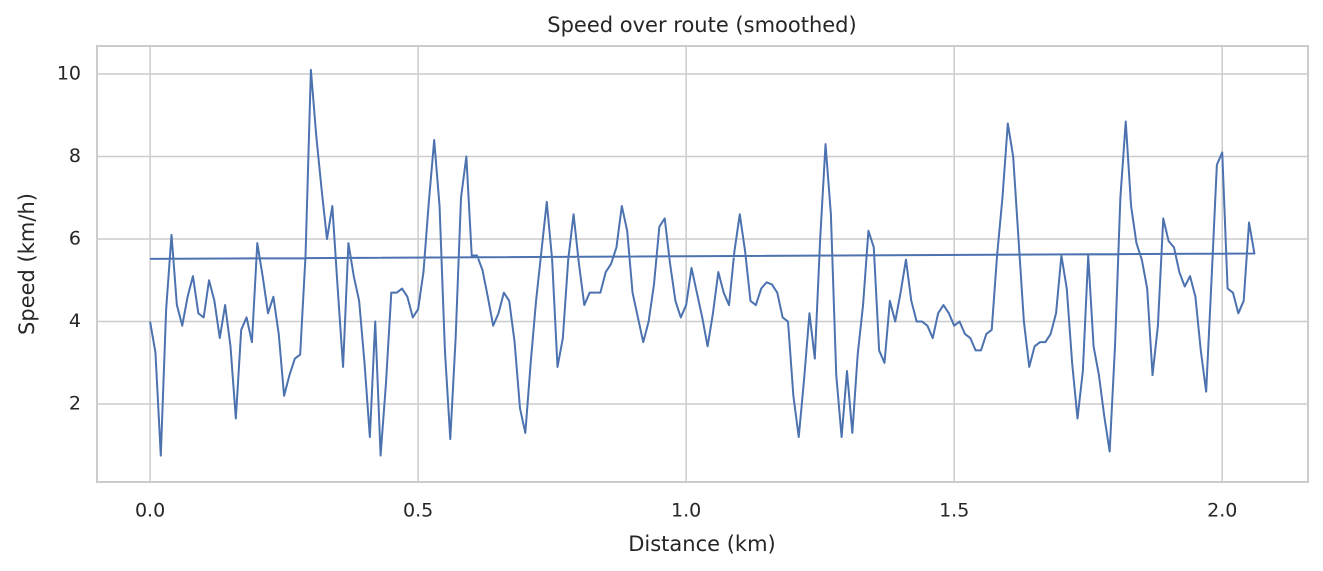  I want to click on y-tick-label: 6, so click(75, 239).